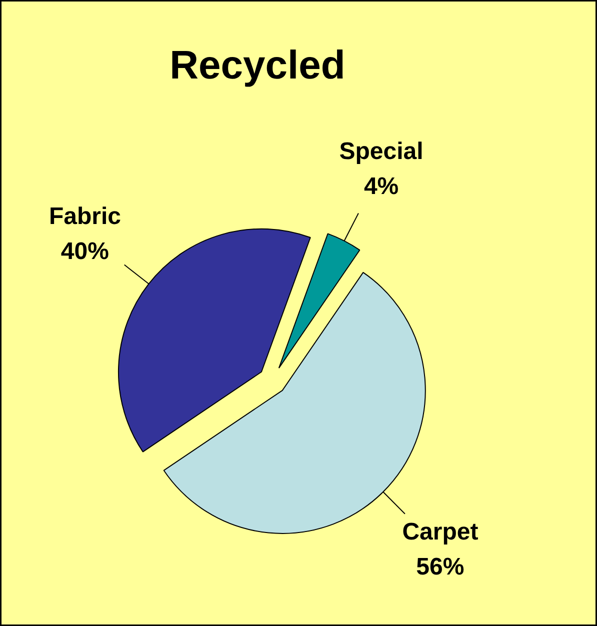  Describe the element at coordinates (381, 186) in the screenshot. I see `data-label: 4%` at that location.